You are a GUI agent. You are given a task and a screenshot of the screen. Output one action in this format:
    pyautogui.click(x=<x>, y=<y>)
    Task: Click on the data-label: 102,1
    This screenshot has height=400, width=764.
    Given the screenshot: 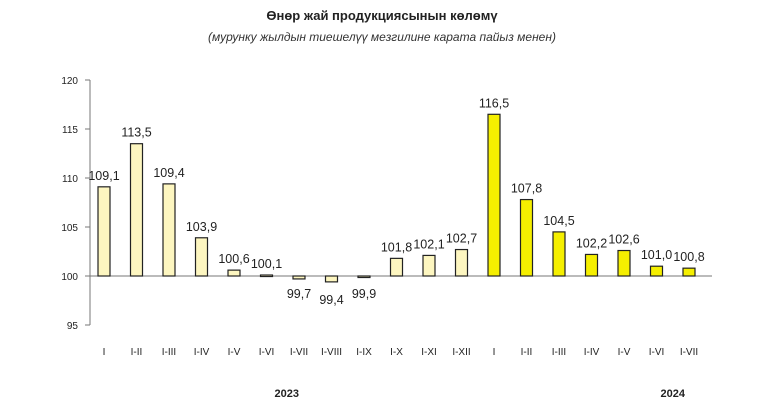 What is the action you would take?
    pyautogui.click(x=428, y=244)
    